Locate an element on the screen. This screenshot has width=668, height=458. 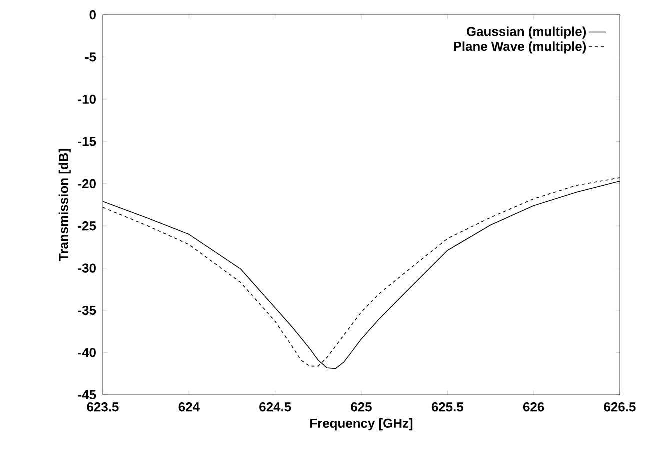
x-tick-label: 625.5 is located at coordinates (448, 407).